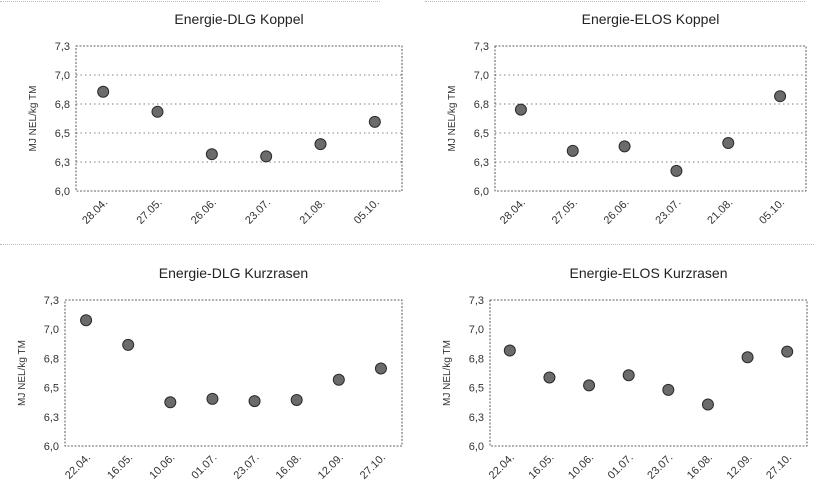 The height and width of the screenshot is (493, 814). I want to click on separator-top-right, so click(615, 1).